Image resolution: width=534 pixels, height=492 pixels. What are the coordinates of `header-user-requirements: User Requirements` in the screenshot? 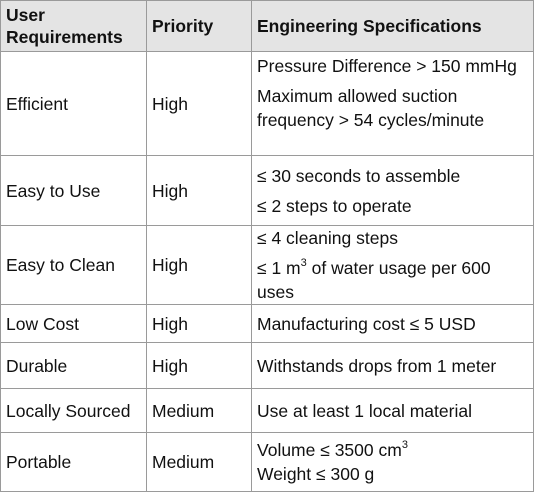 It's located at (73, 26).